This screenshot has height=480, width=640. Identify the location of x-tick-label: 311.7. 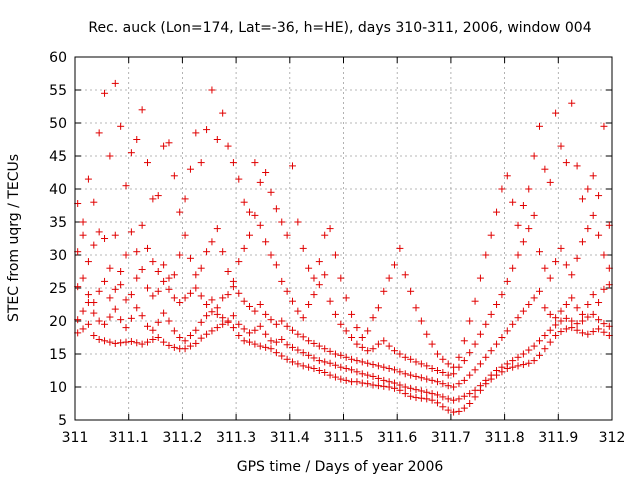
(451, 438).